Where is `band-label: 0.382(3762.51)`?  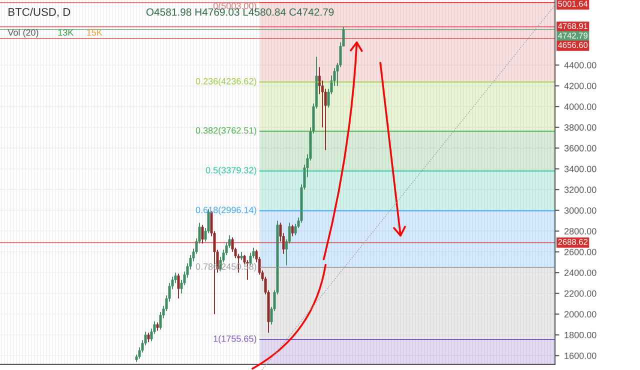
band-label: 0.382(3762.51) is located at coordinates (226, 131).